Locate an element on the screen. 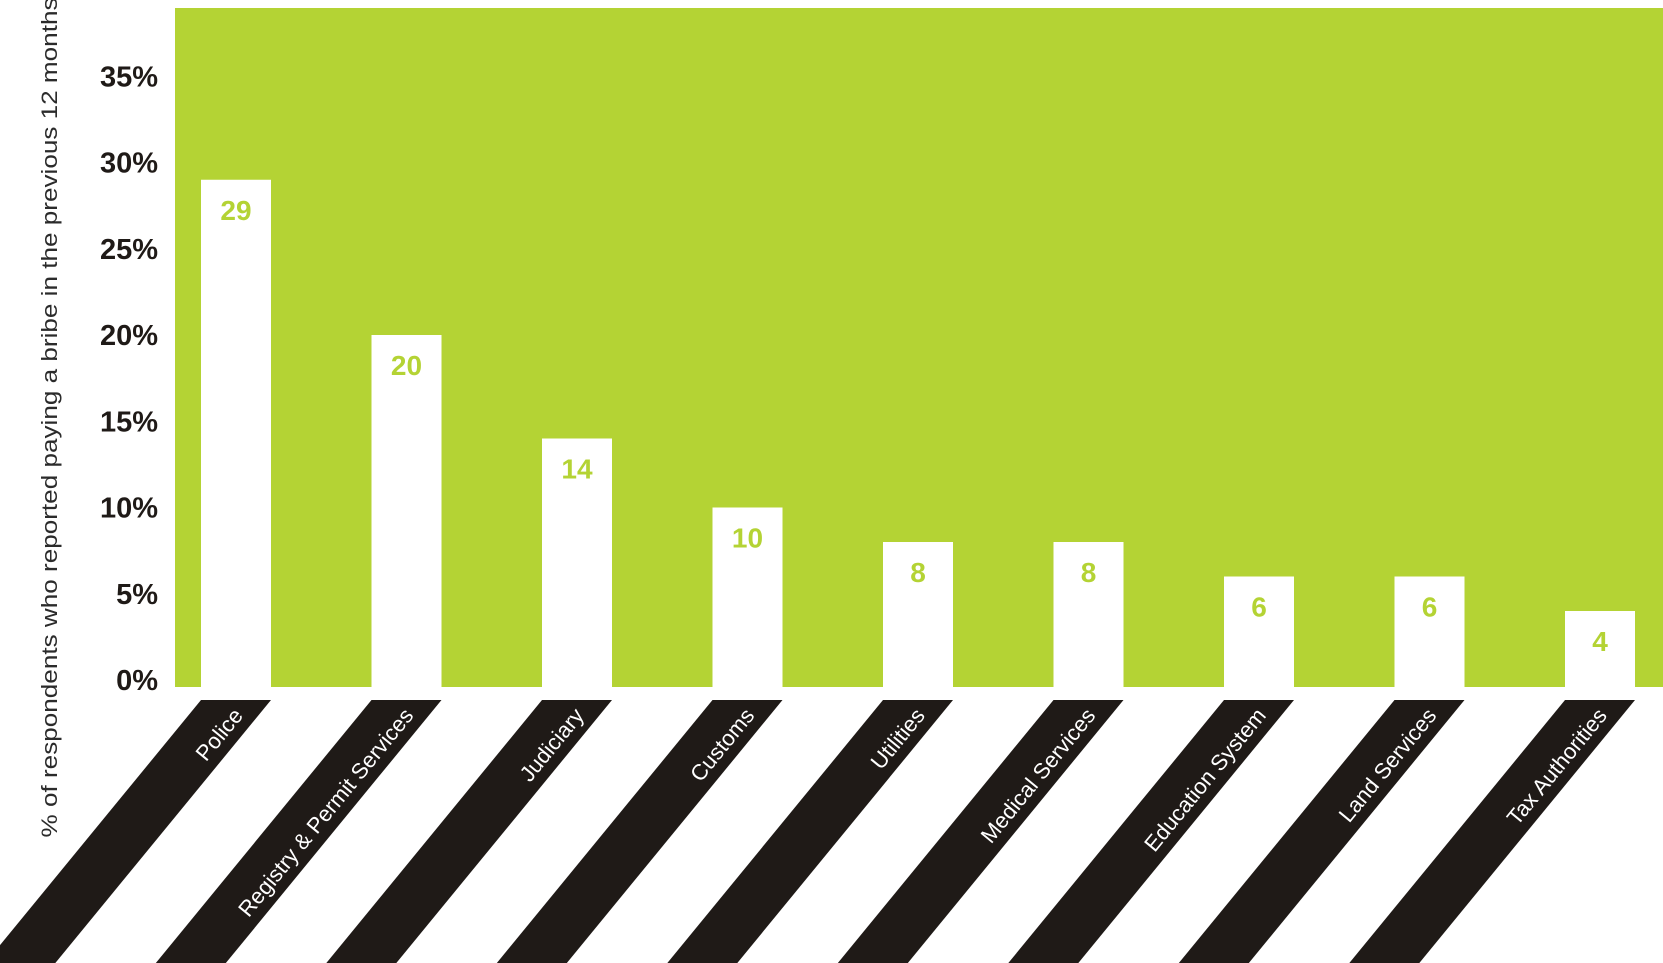 The image size is (1663, 963). y-tick-label: 25% is located at coordinates (129, 250).